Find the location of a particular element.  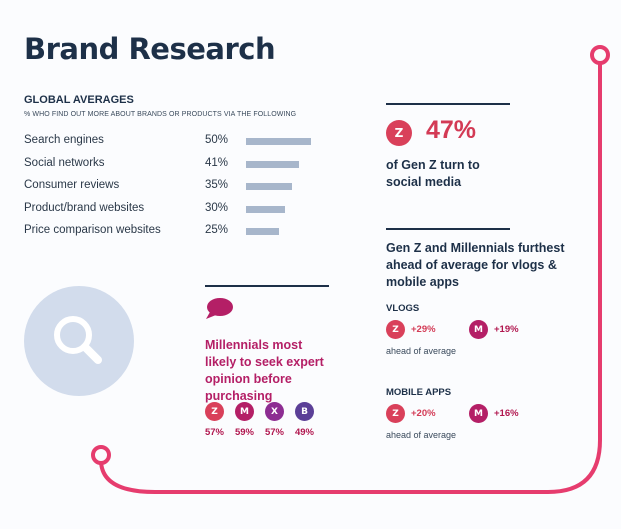

value-label: 25% is located at coordinates (217, 230).